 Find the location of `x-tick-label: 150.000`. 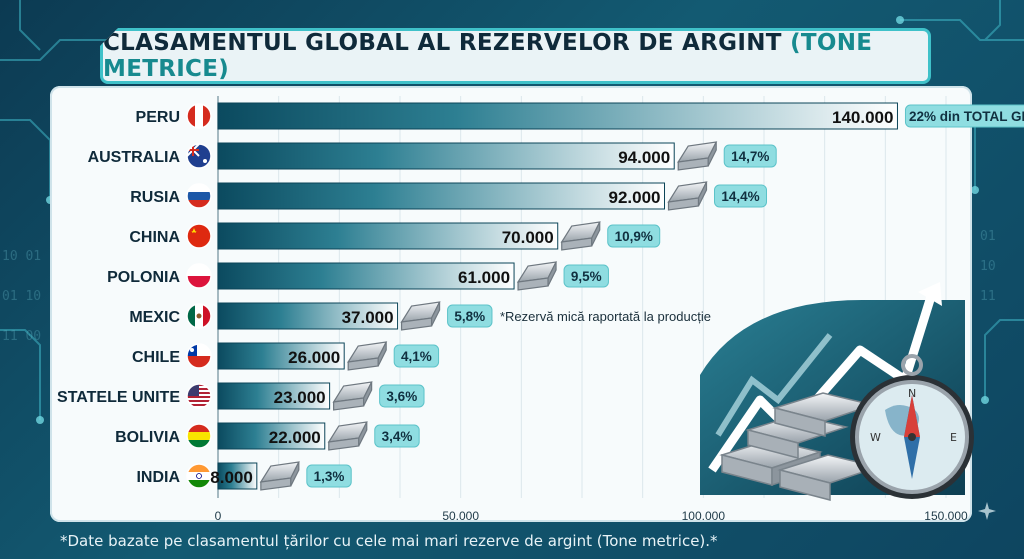

x-tick-label: 150.000 is located at coordinates (946, 516).